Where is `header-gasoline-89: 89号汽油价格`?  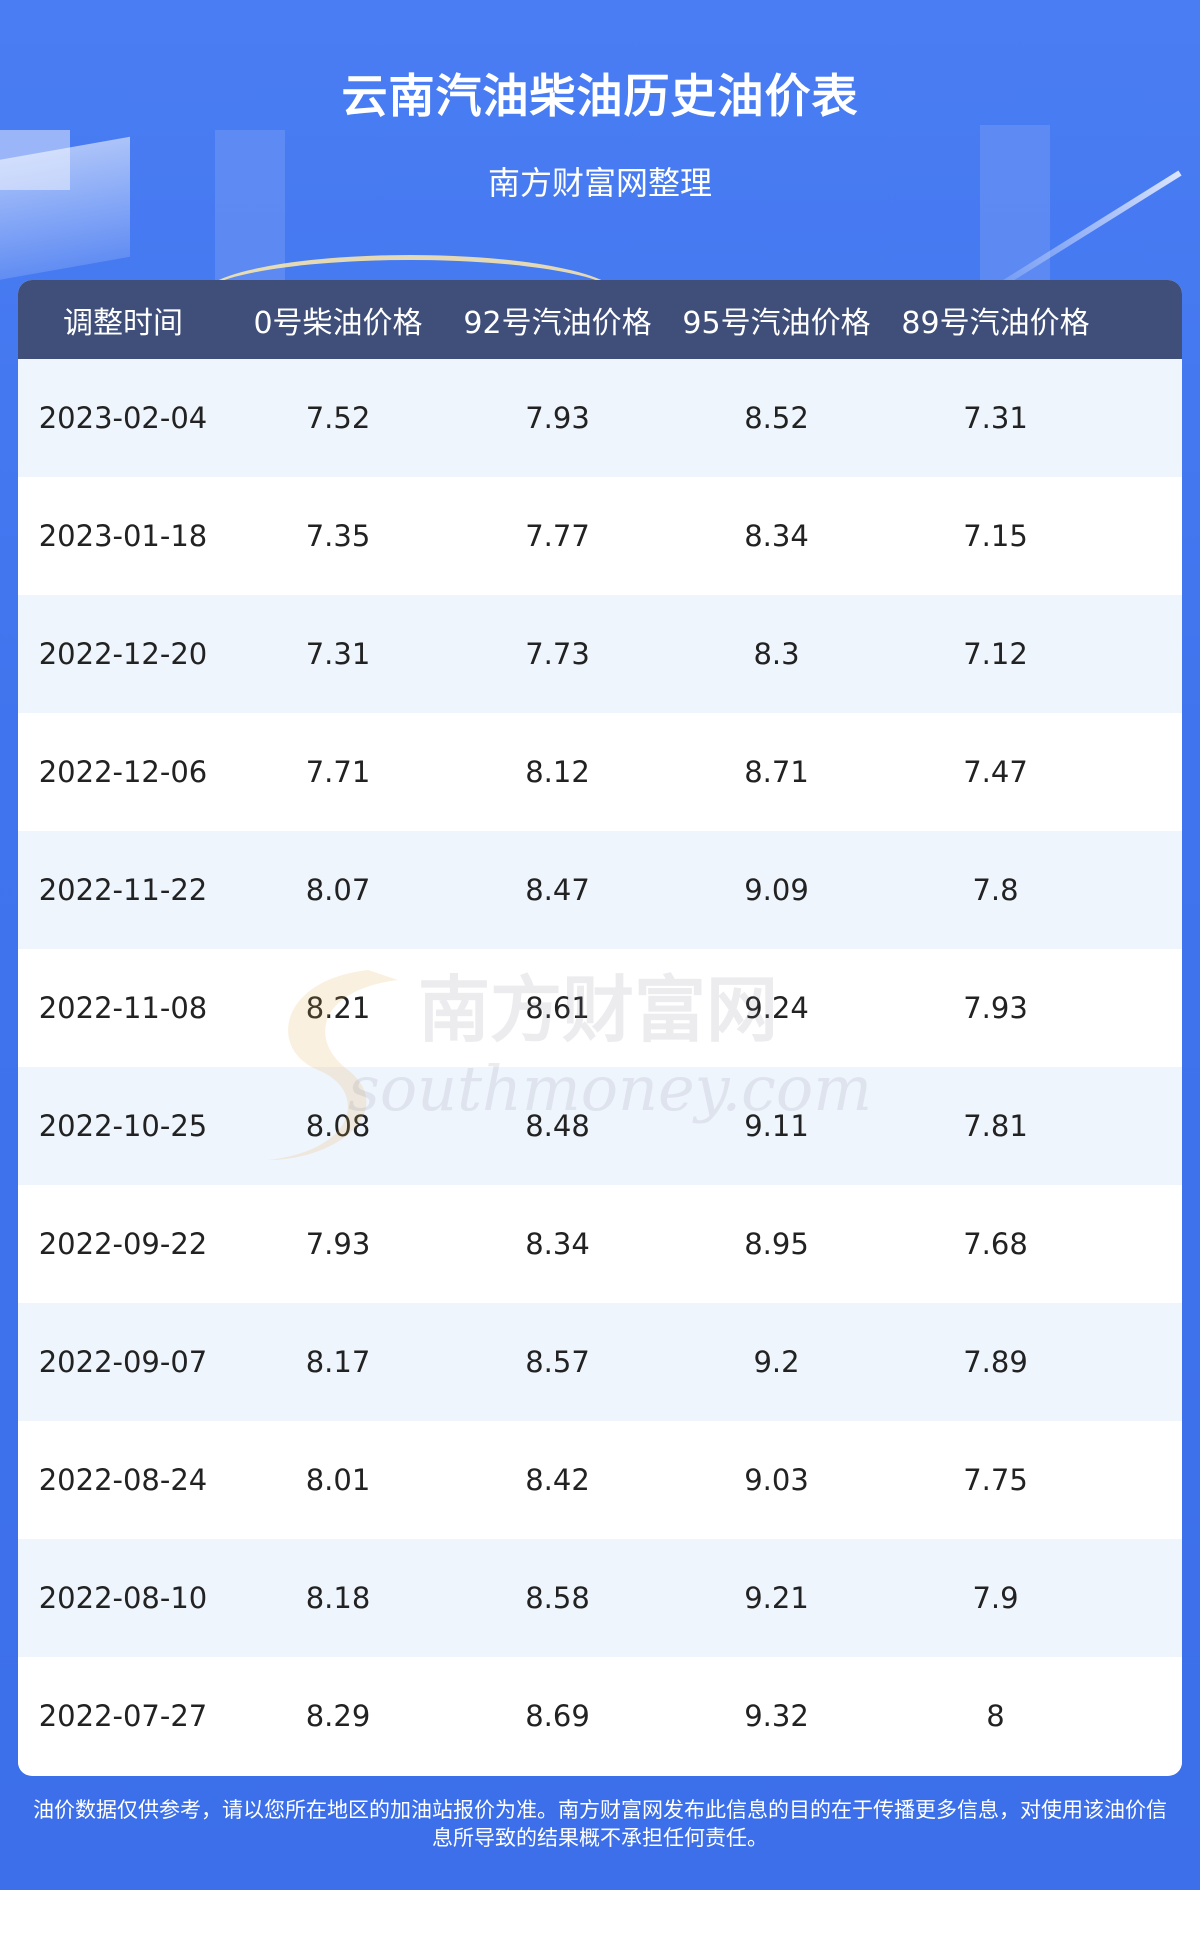 header-gasoline-89: 89号汽油价格 is located at coordinates (995, 323).